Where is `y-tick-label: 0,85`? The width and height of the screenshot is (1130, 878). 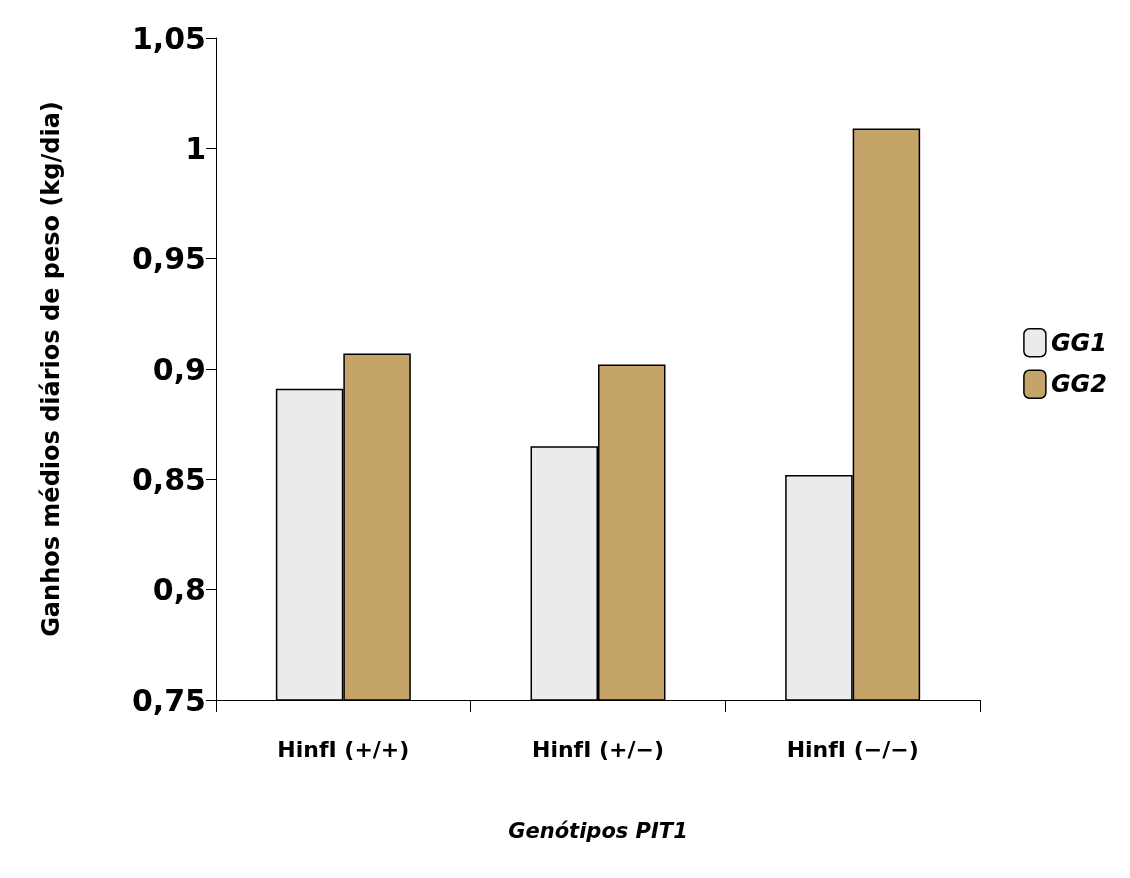
y-tick-label: 0,85 is located at coordinates (168, 479).